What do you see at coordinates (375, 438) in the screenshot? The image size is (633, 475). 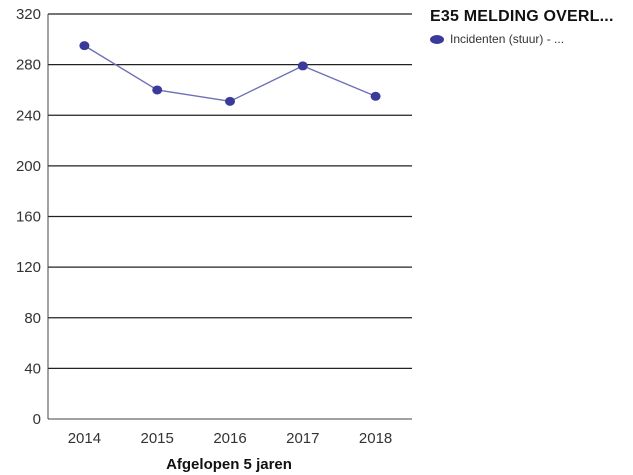 I see `x-tick-label: 2018` at bounding box center [375, 438].